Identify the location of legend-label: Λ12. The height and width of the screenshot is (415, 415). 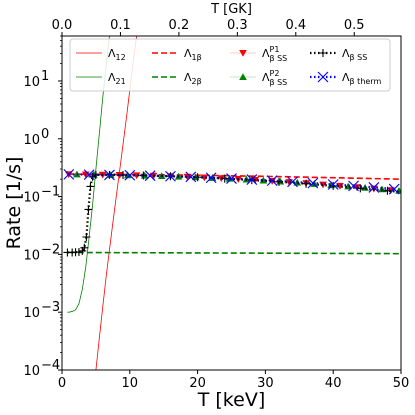
(117, 54).